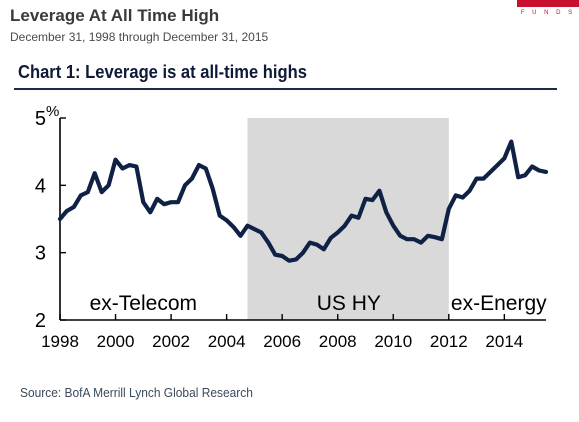 Image resolution: width=579 pixels, height=422 pixels. What do you see at coordinates (338, 341) in the screenshot?
I see `x-tick-label: 2008` at bounding box center [338, 341].